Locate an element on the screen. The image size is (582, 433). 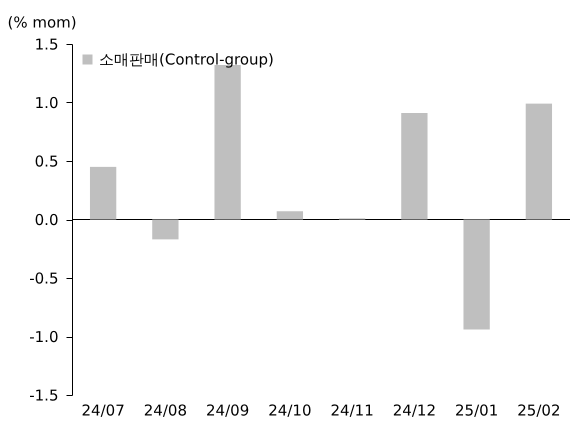
x-tick-label: 24/07 is located at coordinates (103, 411).